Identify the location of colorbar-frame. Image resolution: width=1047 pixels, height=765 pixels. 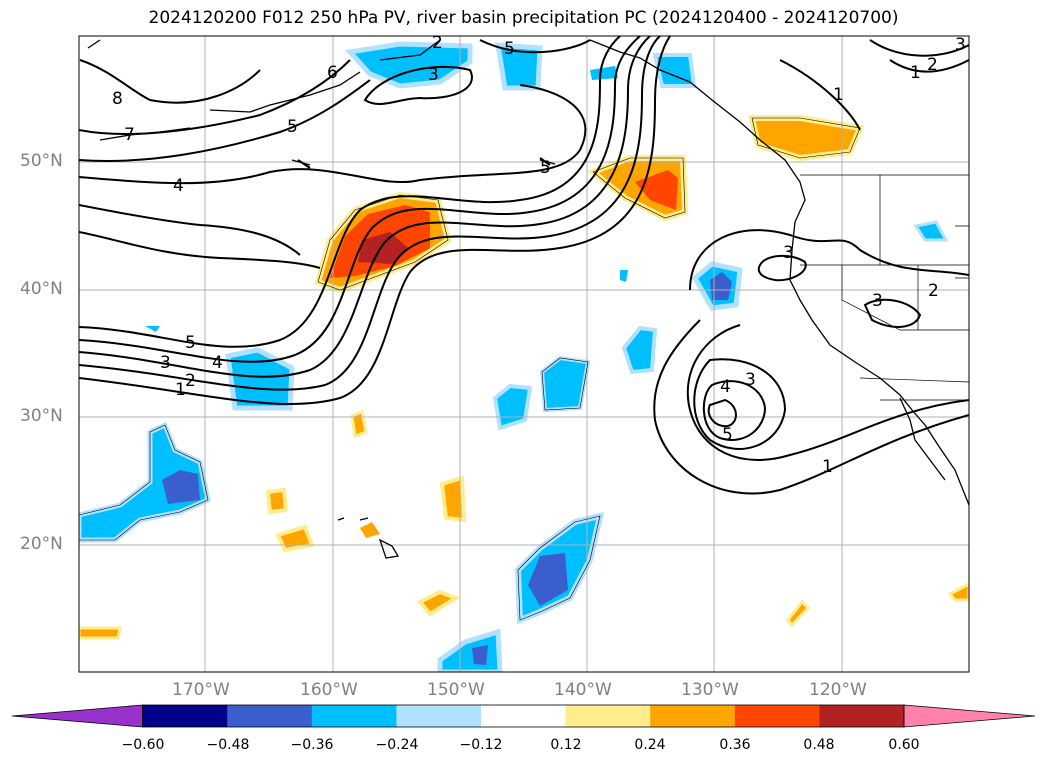
(523, 716).